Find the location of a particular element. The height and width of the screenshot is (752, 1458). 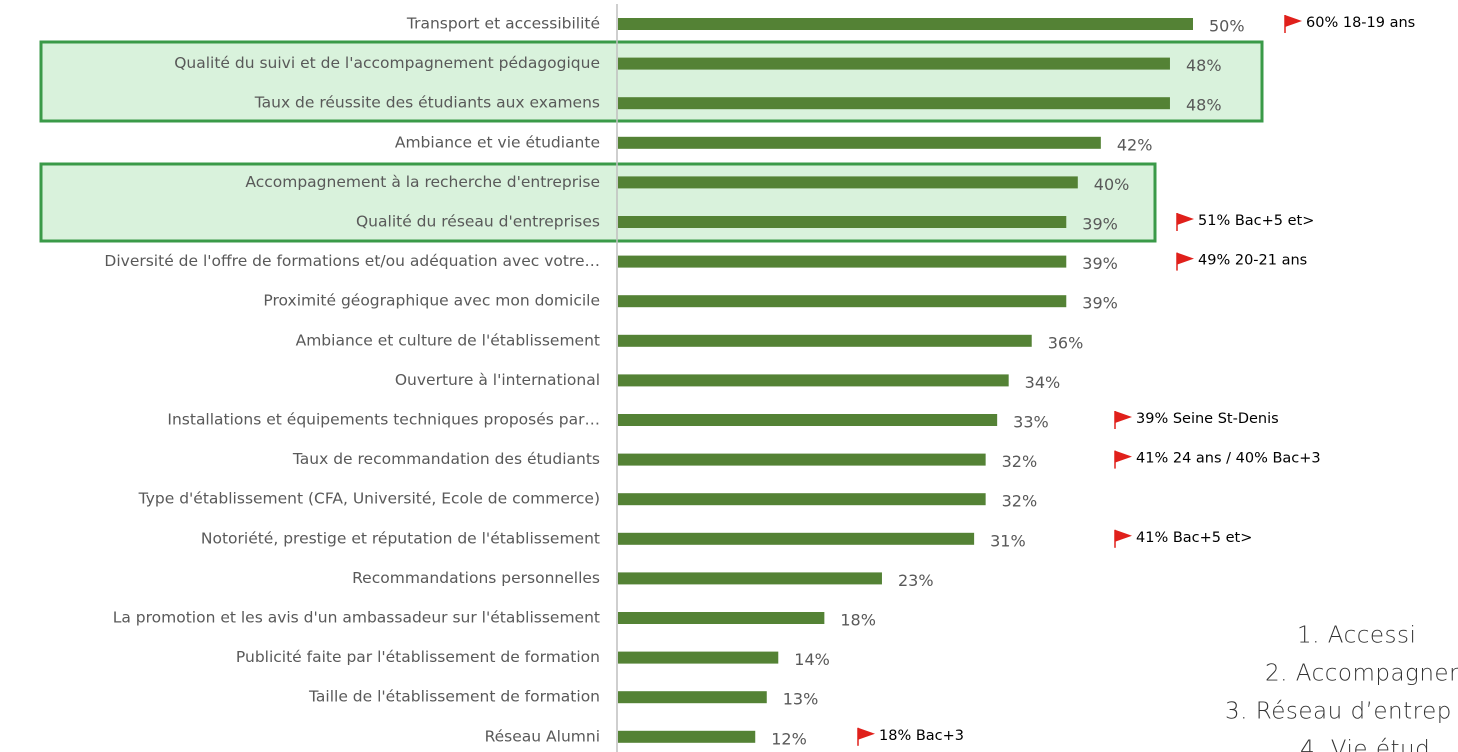

value-label: 14% is located at coordinates (812, 659).